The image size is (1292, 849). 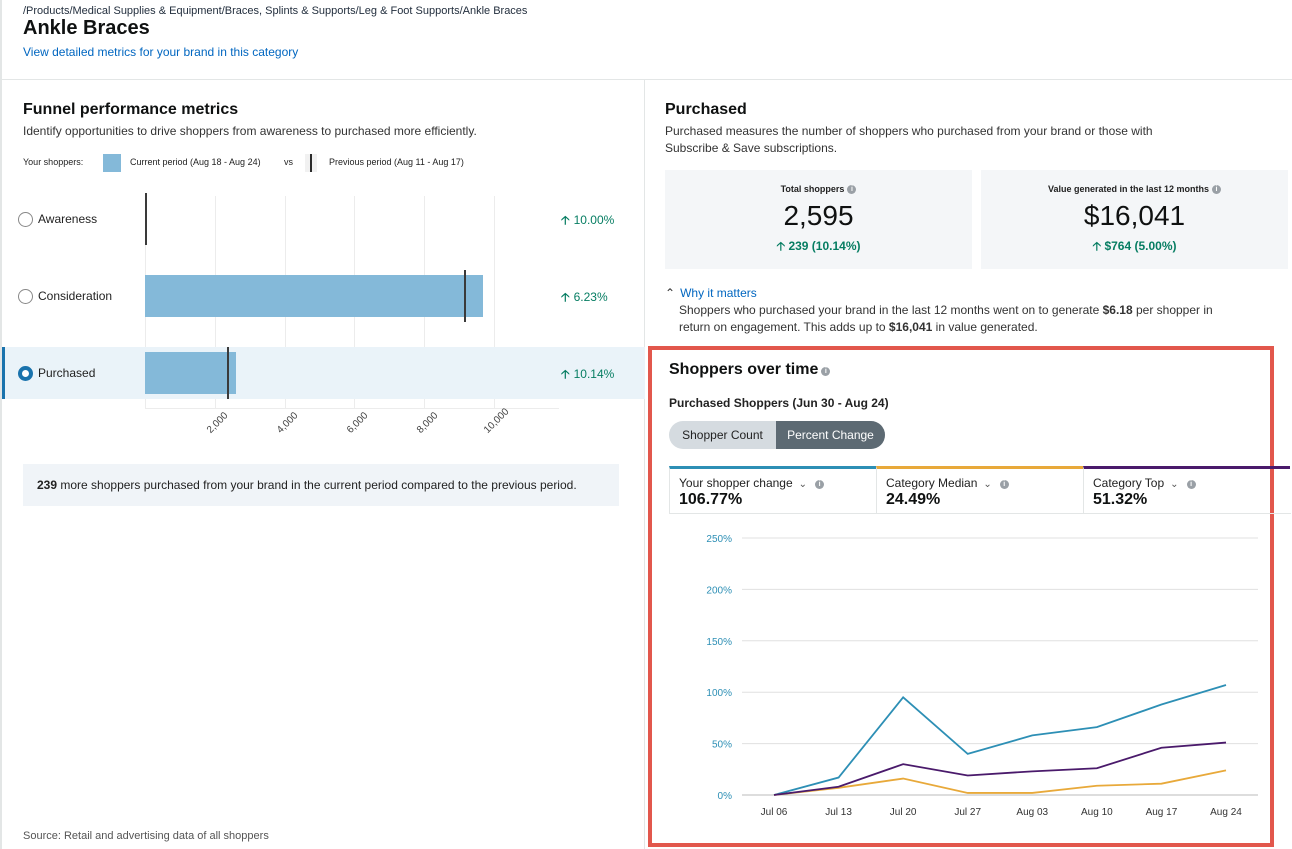 I want to click on total-shoppers-delta-value: 239 (10.14%), so click(x=824, y=246).